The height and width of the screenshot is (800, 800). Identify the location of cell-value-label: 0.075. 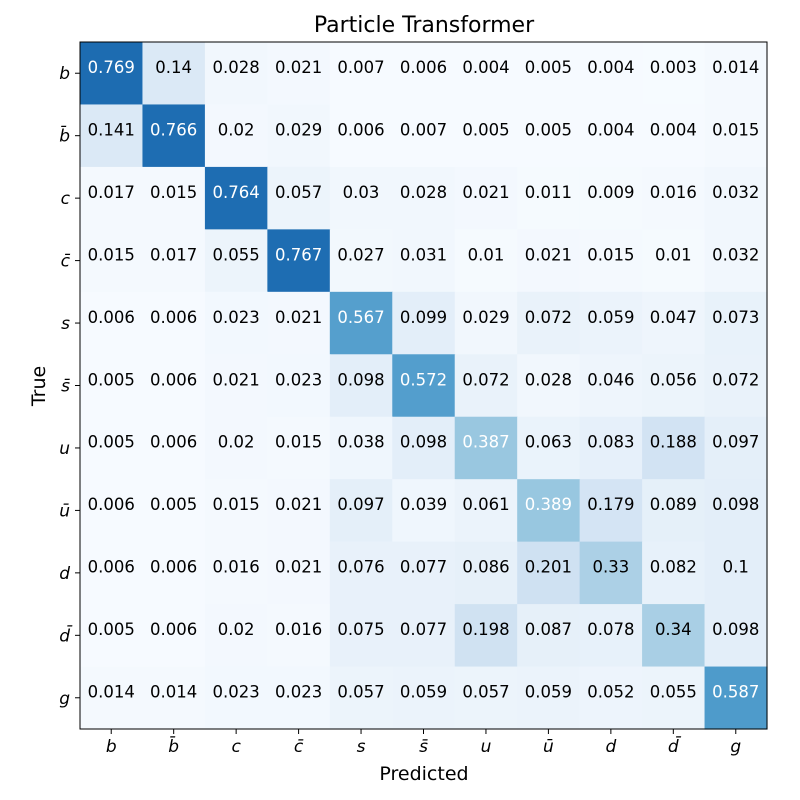
(360, 629).